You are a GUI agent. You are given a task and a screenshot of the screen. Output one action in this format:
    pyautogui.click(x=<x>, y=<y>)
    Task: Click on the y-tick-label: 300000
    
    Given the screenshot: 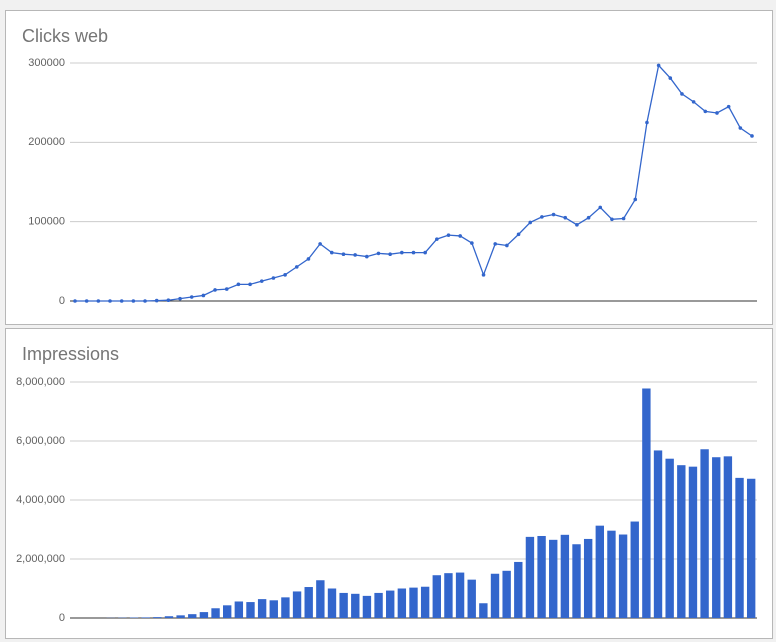 What is the action you would take?
    pyautogui.click(x=46, y=63)
    